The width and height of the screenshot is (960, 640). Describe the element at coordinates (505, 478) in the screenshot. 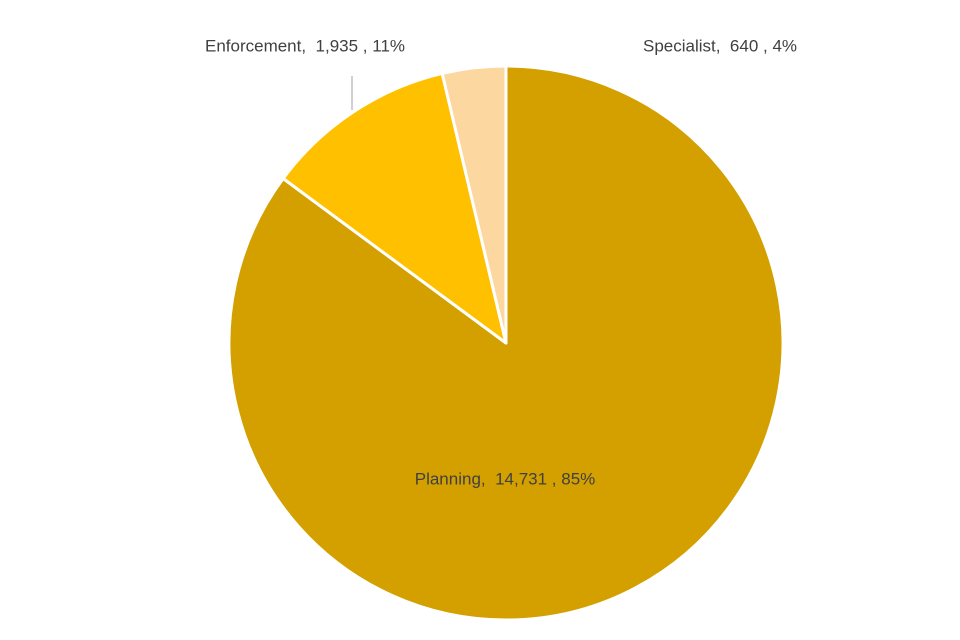

I see `data-label: Planning, 14,731 , 85%` at that location.